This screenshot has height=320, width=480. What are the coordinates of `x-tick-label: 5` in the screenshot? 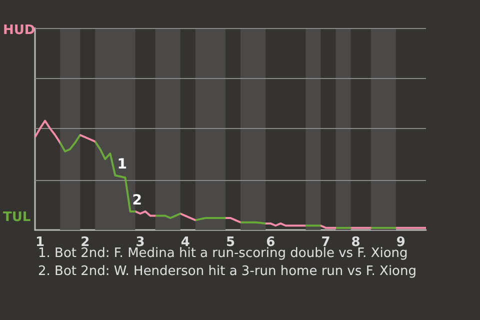 It's located at (231, 242).